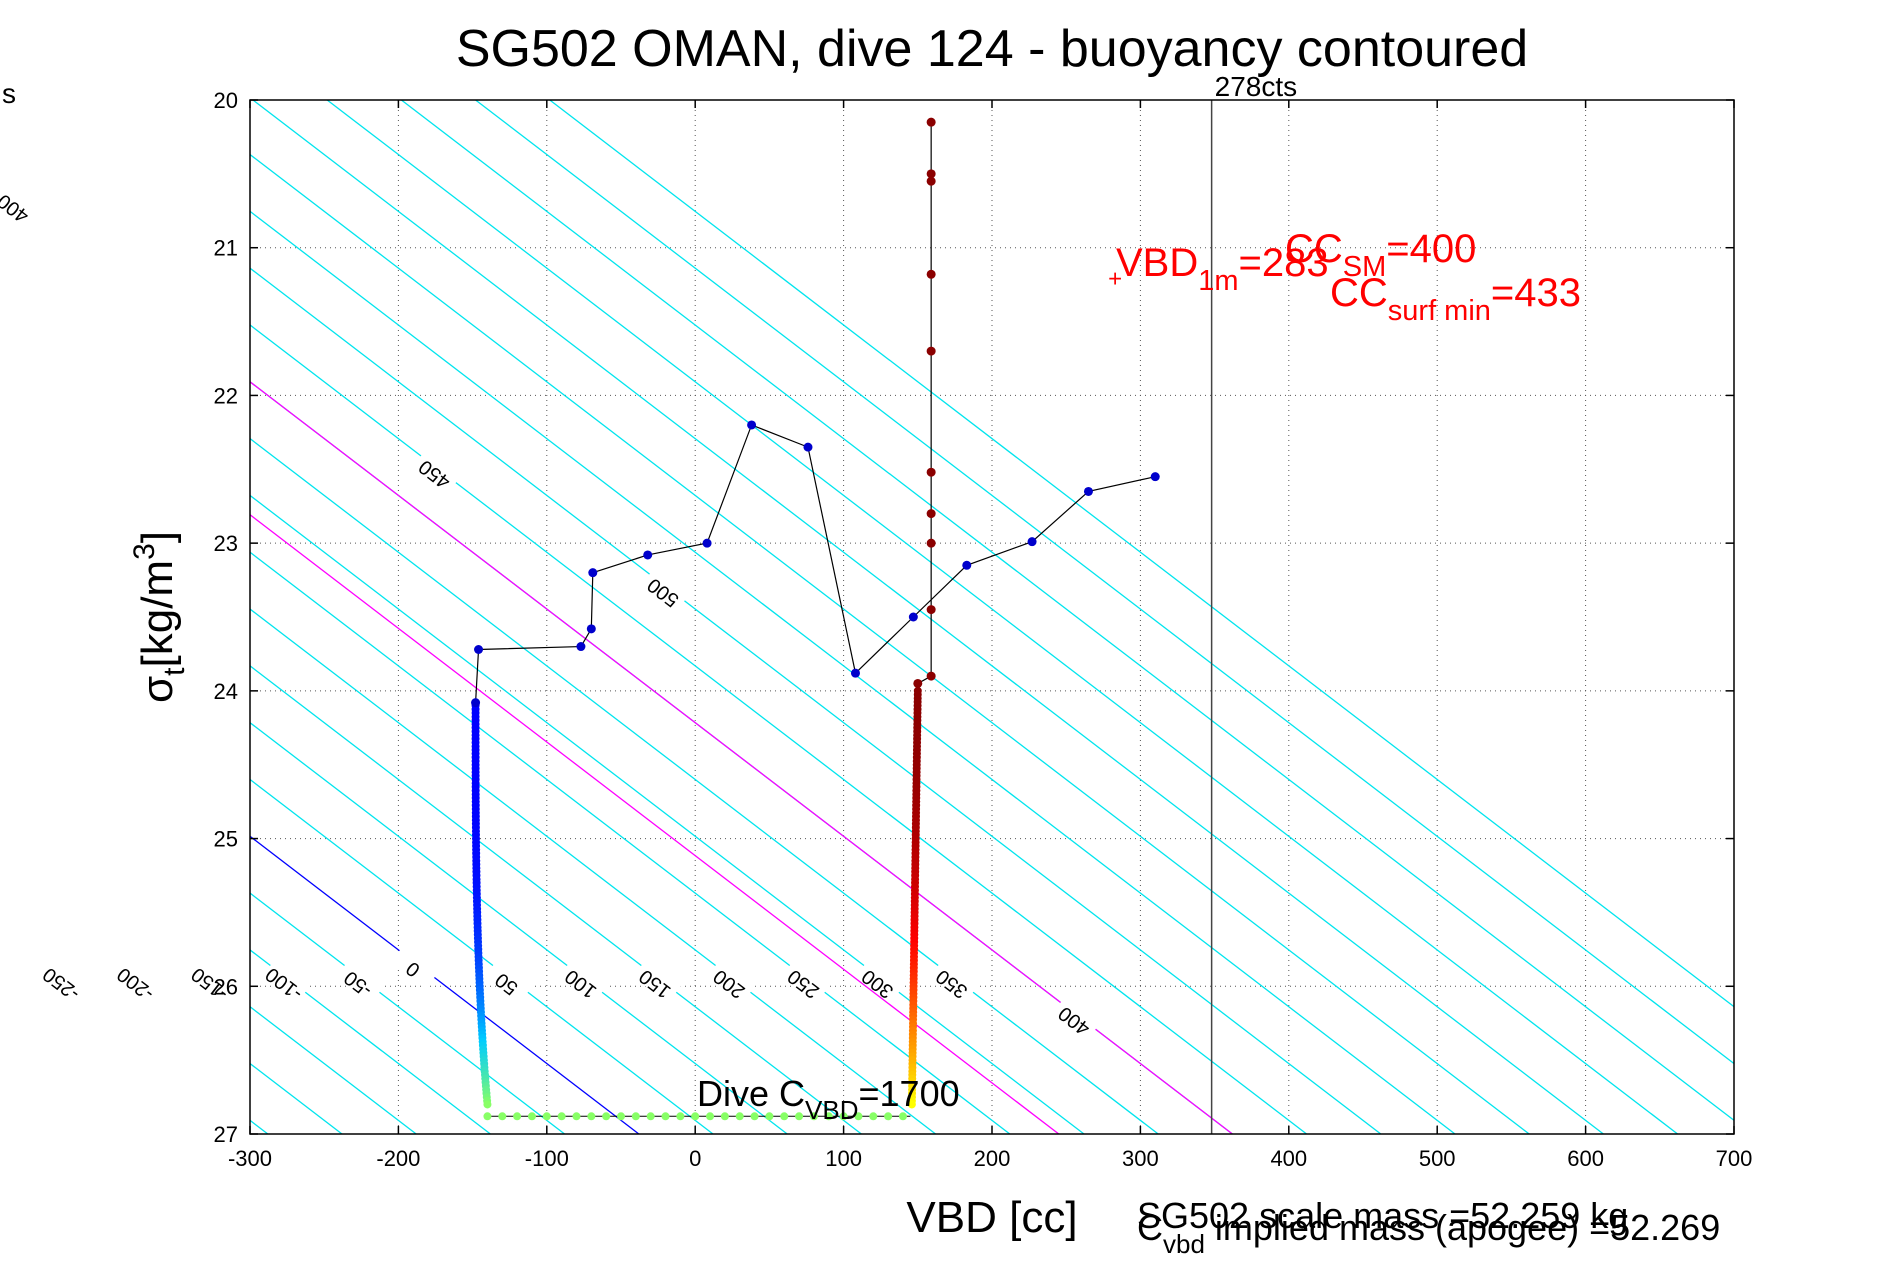 This screenshot has height=1262, width=1891. Describe the element at coordinates (1536, 293) in the screenshot. I see `cc-surf-annotation-value: =433` at that location.